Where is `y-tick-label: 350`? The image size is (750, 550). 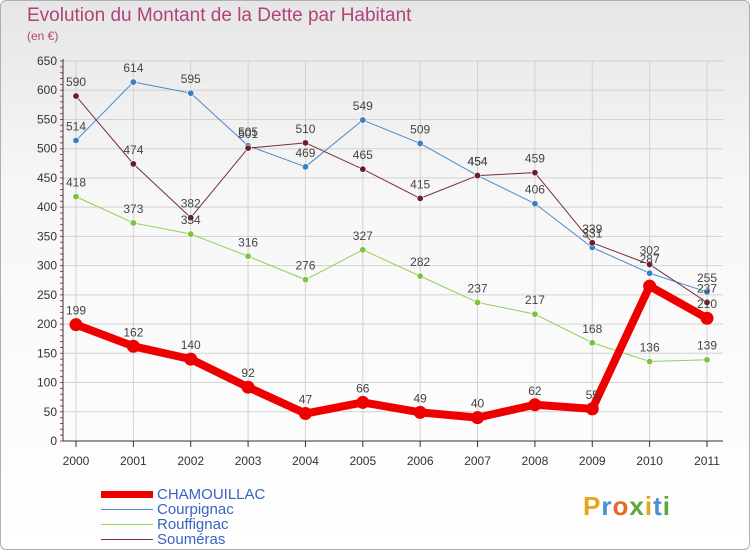
y-tick-label: 350 is located at coordinates (47, 236).